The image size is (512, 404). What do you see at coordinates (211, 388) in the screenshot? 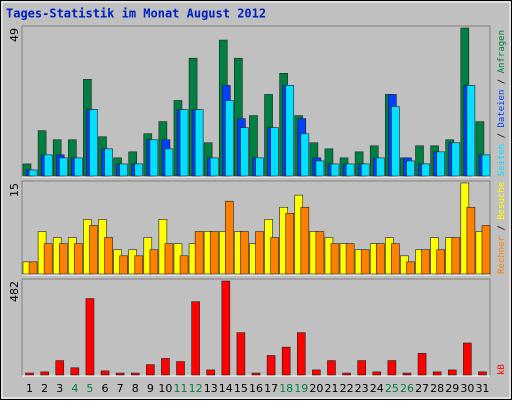
I see `x-tick-label: 13` at bounding box center [211, 388].